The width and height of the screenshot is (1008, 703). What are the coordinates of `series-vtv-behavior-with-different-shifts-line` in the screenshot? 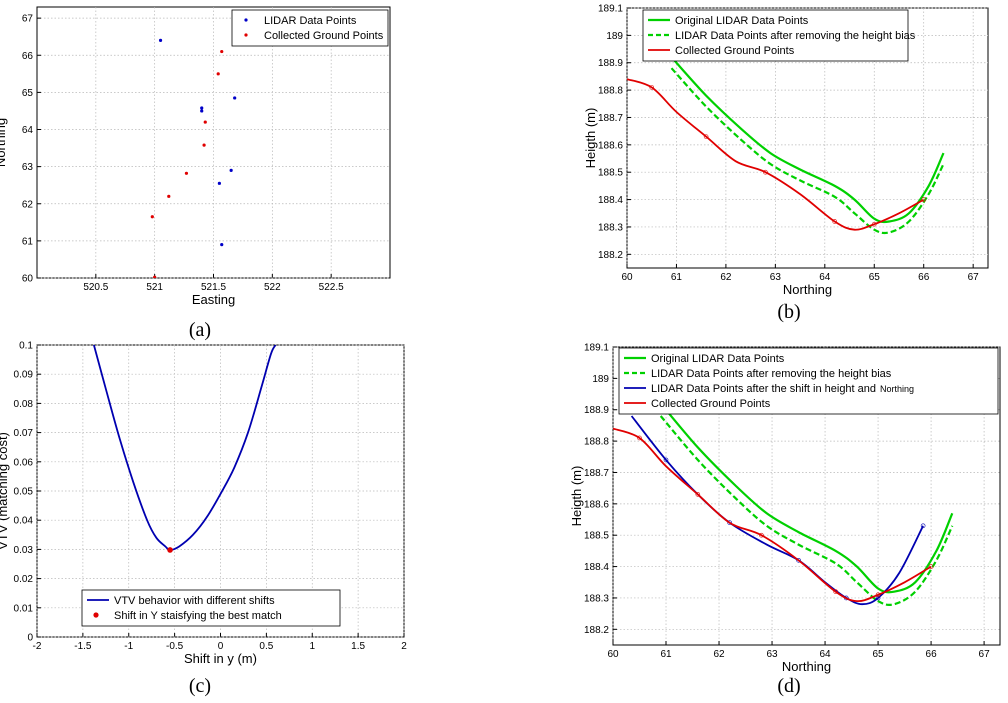 It's located at (185, 448).